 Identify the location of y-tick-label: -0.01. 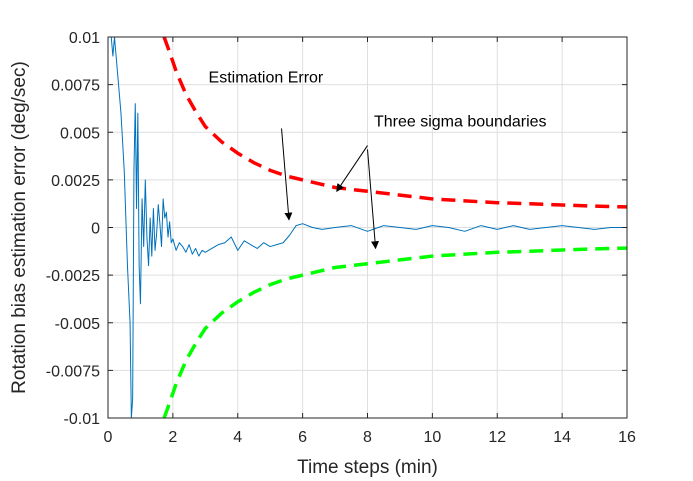
(82, 419).